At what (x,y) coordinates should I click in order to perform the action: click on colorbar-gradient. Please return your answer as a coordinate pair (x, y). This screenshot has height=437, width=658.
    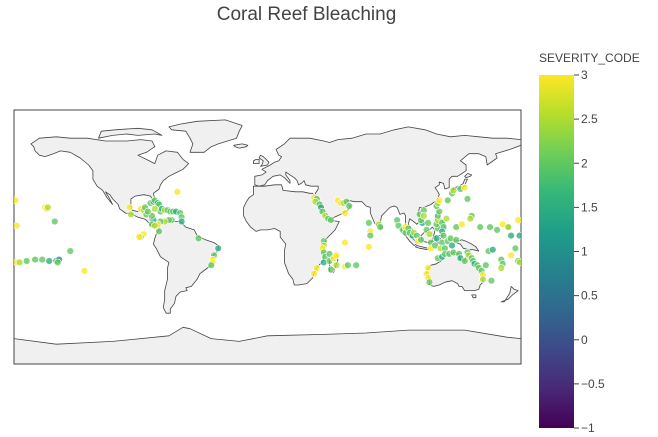
    Looking at the image, I should click on (556, 251).